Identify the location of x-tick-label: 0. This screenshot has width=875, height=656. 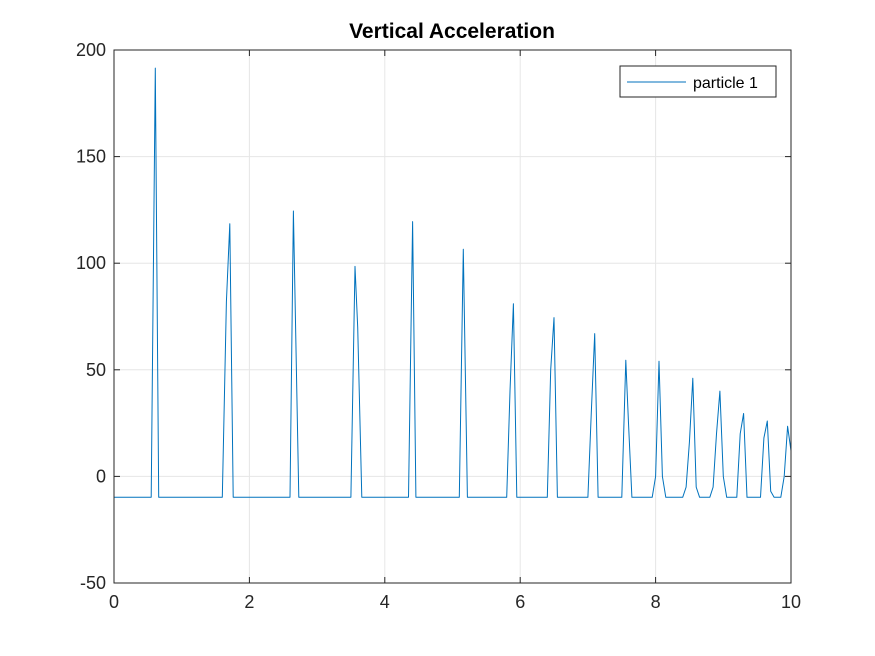
(114, 602).